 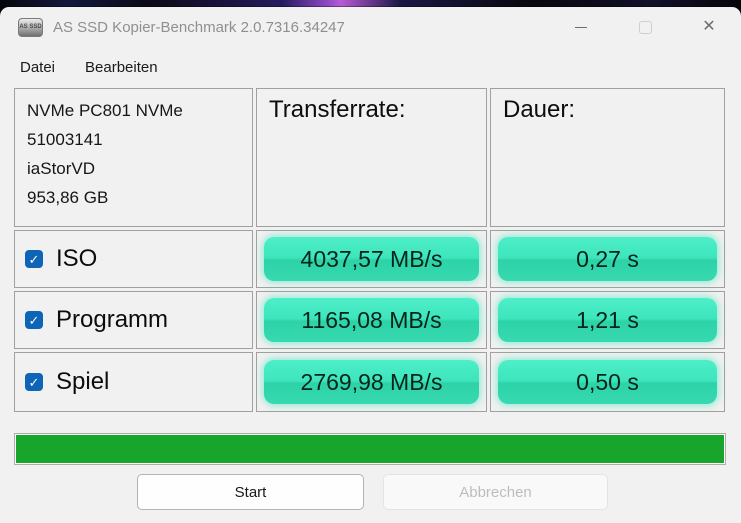 What do you see at coordinates (77, 258) in the screenshot?
I see `row-label-iso: ISO` at bounding box center [77, 258].